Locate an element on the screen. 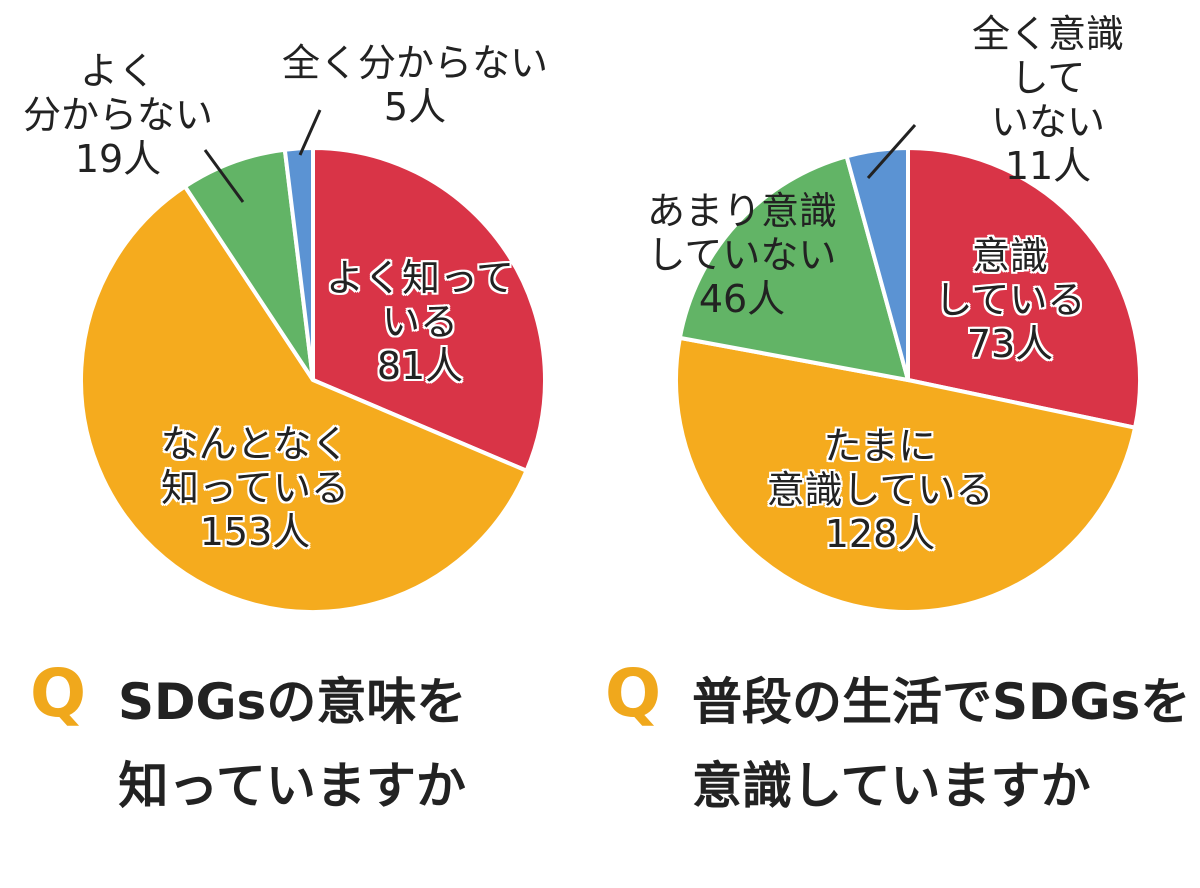 The image size is (1200, 888). category-label: 全く意識して いない is located at coordinates (1048, 78).